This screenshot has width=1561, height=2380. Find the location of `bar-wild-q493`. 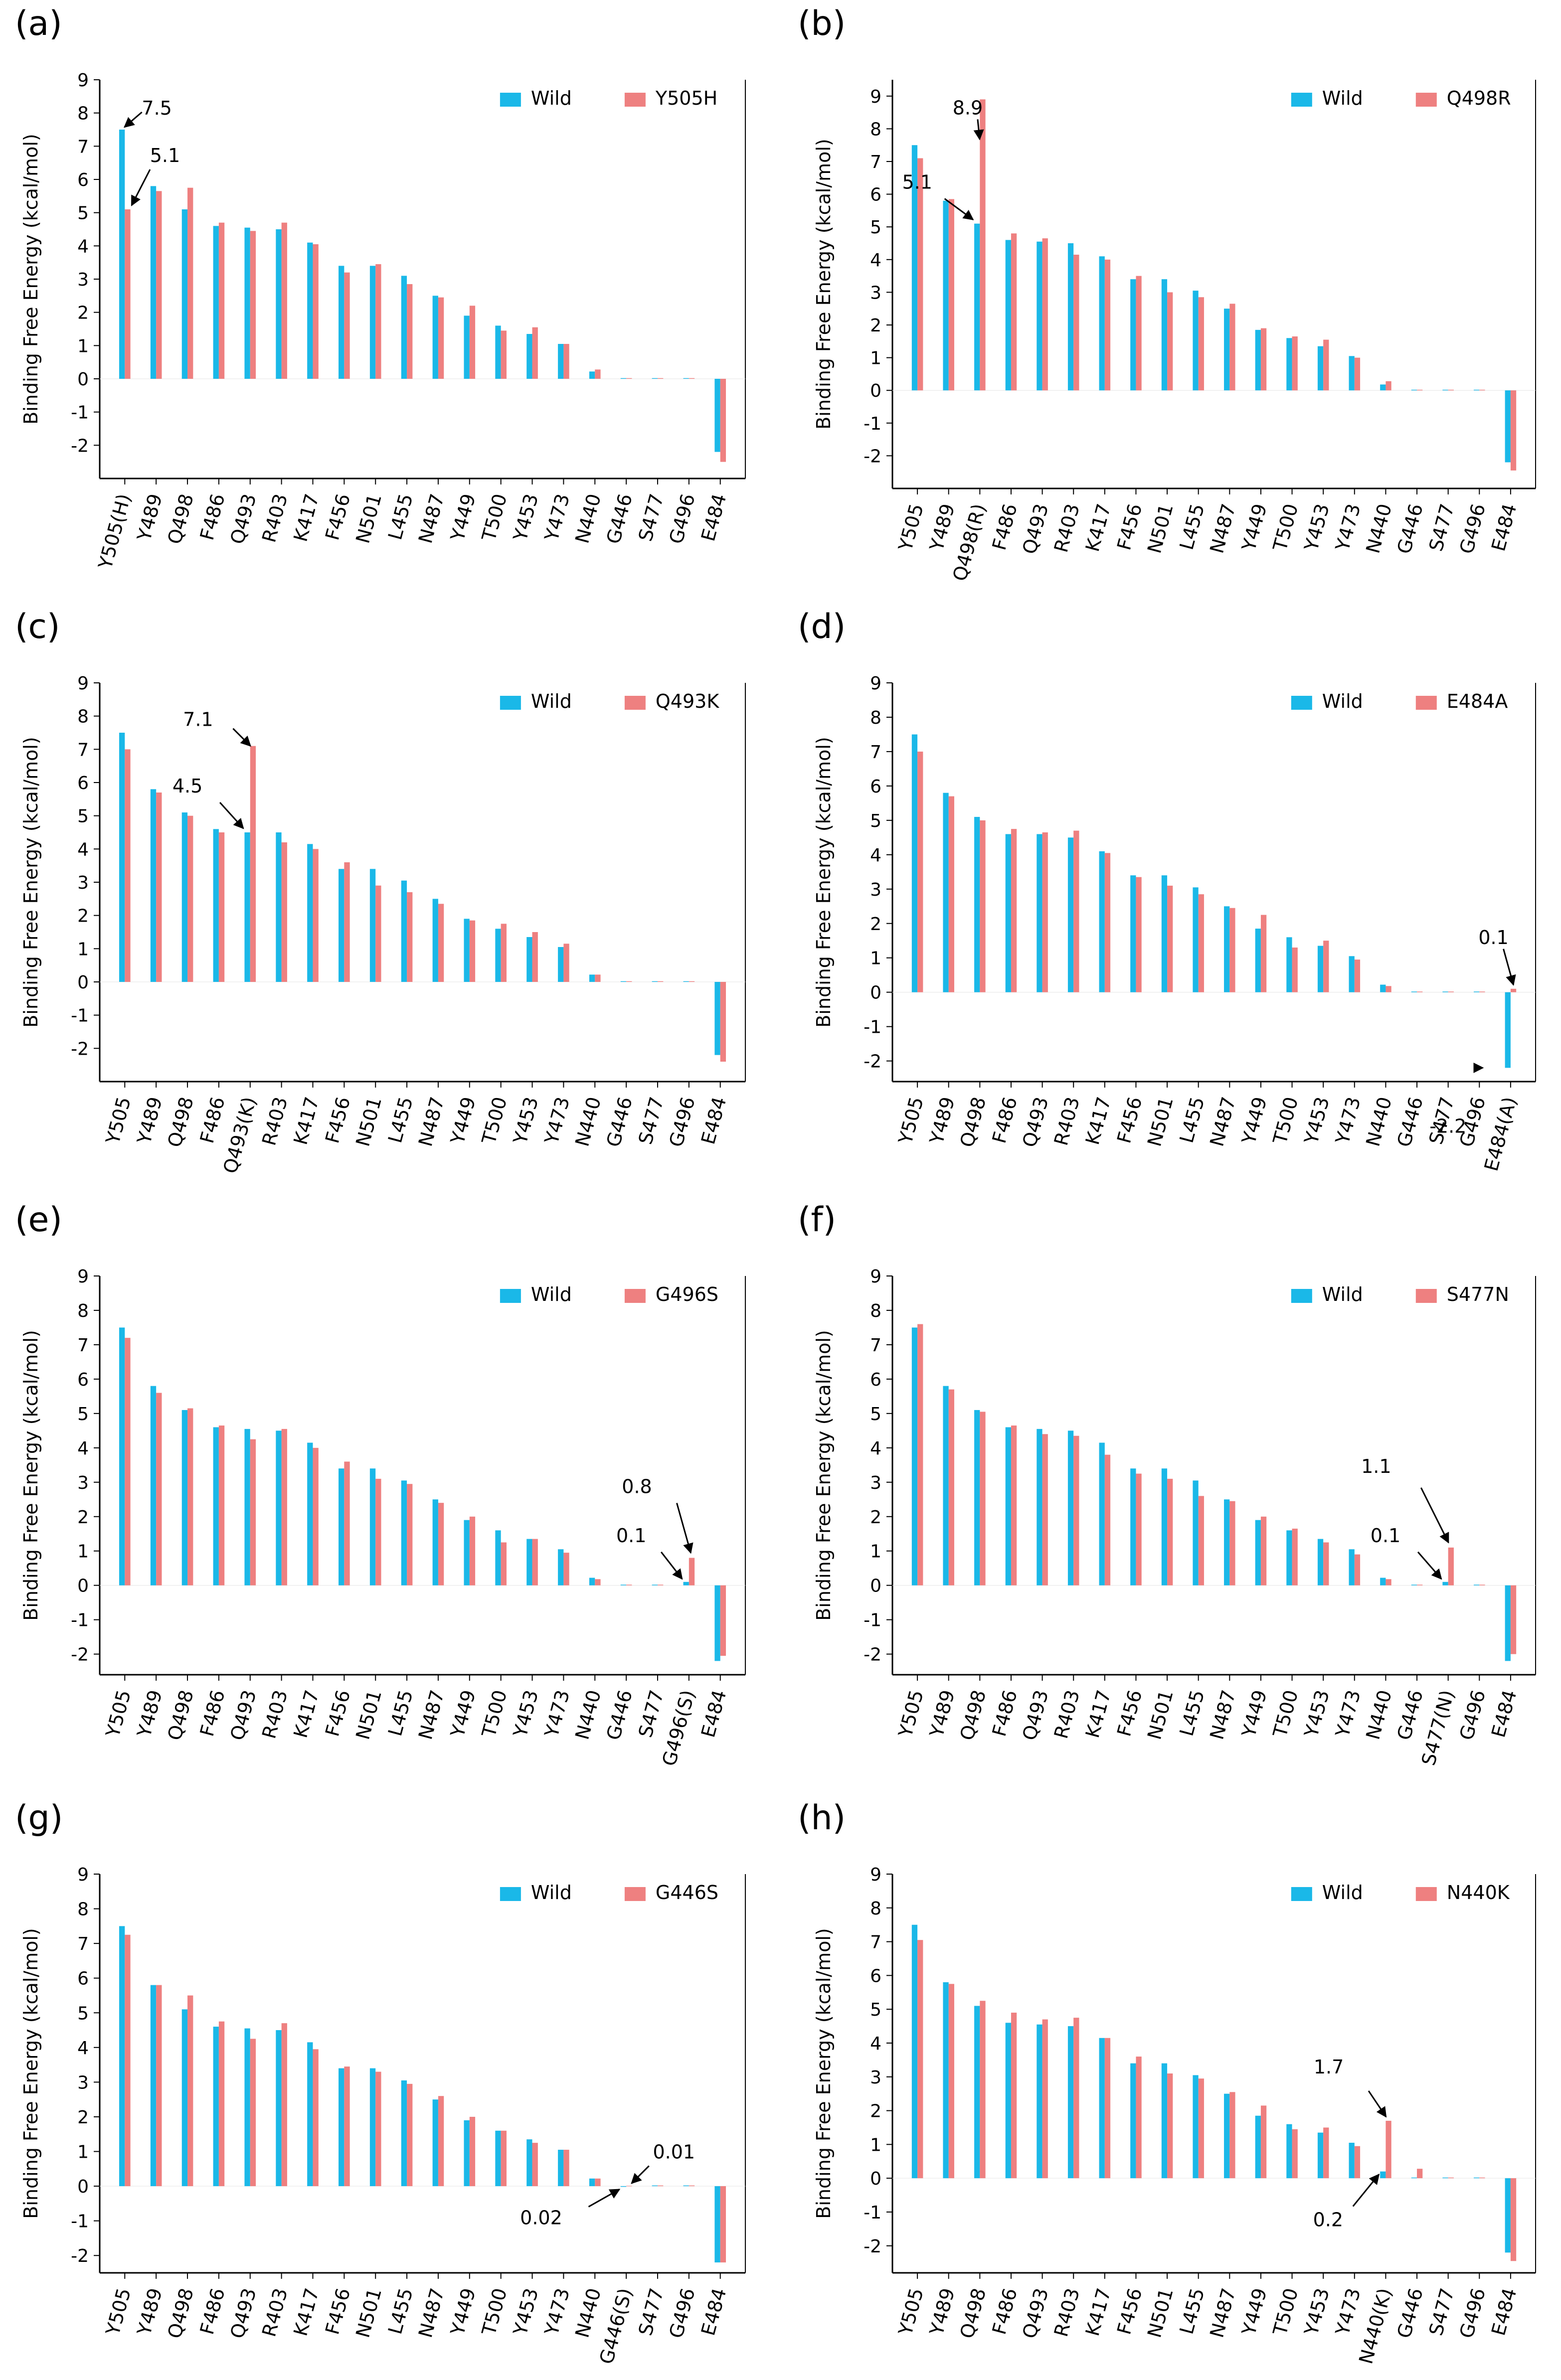

bar-wild-q493 is located at coordinates (1039, 1507).